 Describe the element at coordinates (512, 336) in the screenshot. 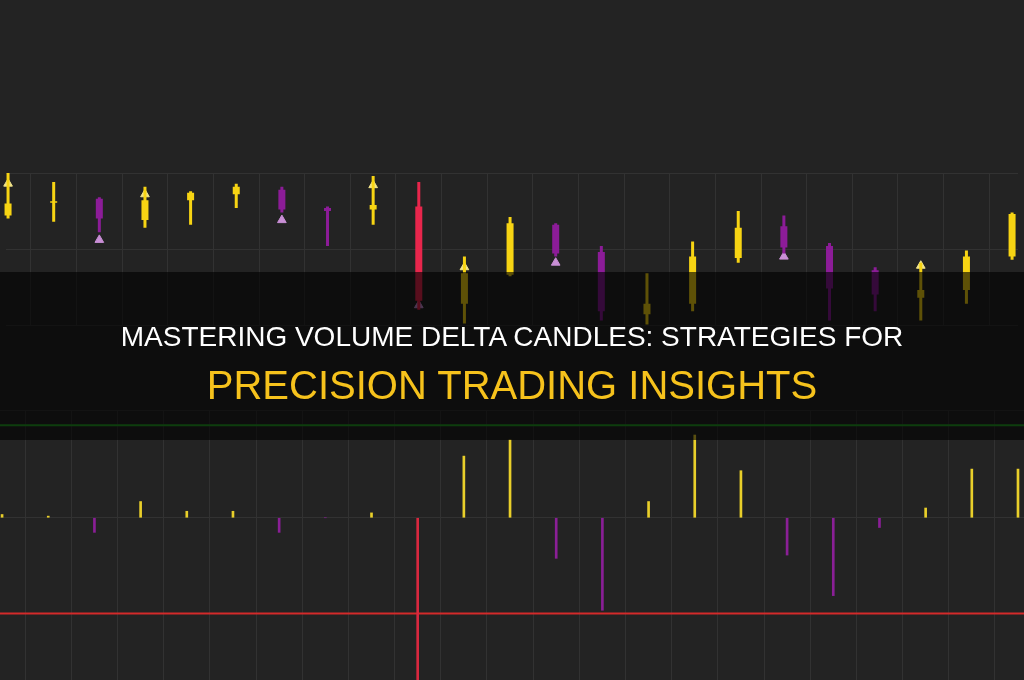

I see `text: MASTERING VOLUME DELTA CANDLES: STRATEGIES FOR` at that location.